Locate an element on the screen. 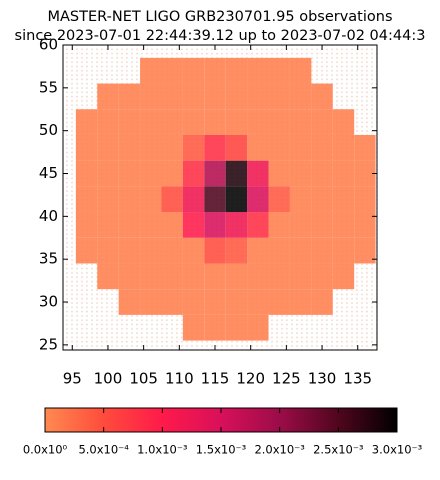 The image size is (440, 480). y-tick-label: 55 is located at coordinates (48, 87).